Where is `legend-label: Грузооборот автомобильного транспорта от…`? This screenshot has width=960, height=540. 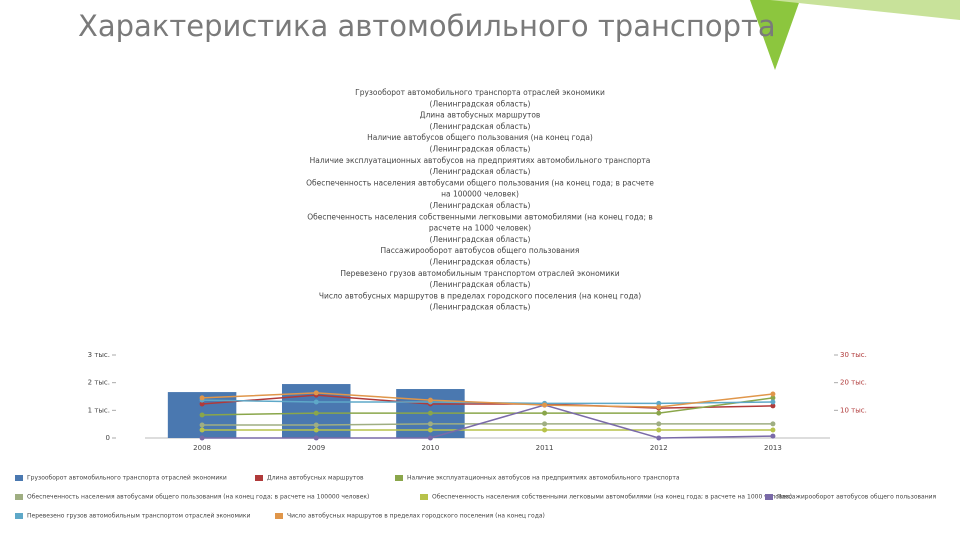
legend-label: Грузооборот автомобильного транспорта от… is located at coordinates (127, 478).